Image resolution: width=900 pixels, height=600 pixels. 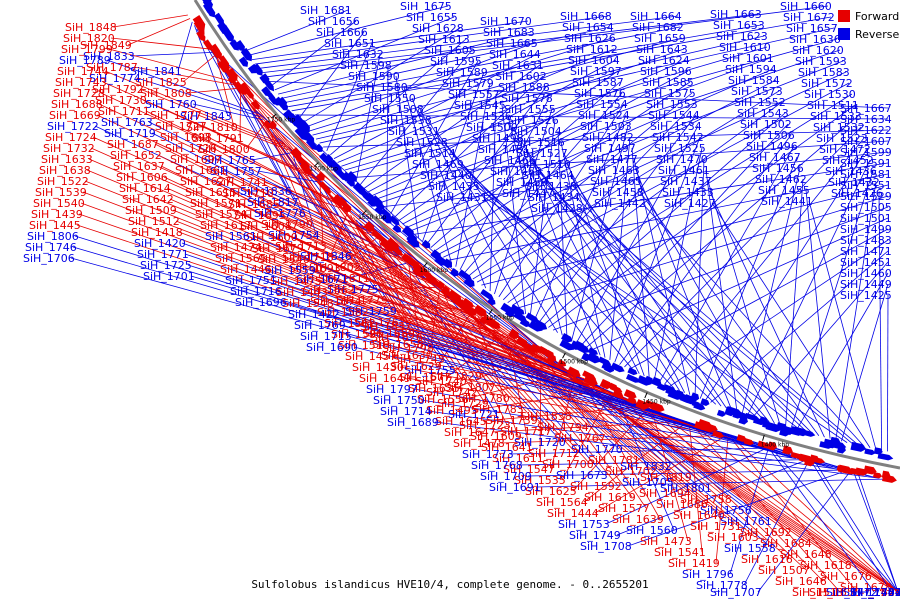 I want to click on gene-label: SiH_1697, so click(x=196, y=159).